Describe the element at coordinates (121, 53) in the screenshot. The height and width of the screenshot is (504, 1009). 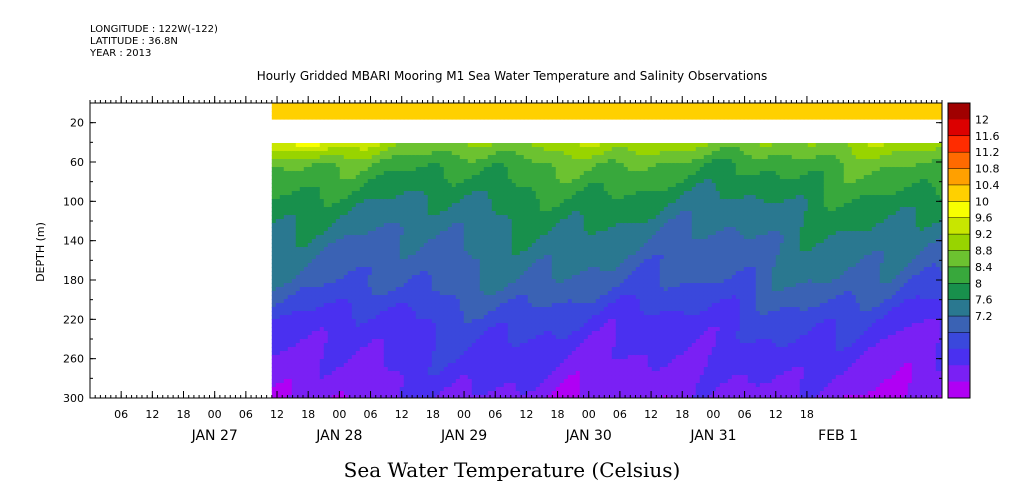
I see `year-label: YEAR : 2013` at that location.